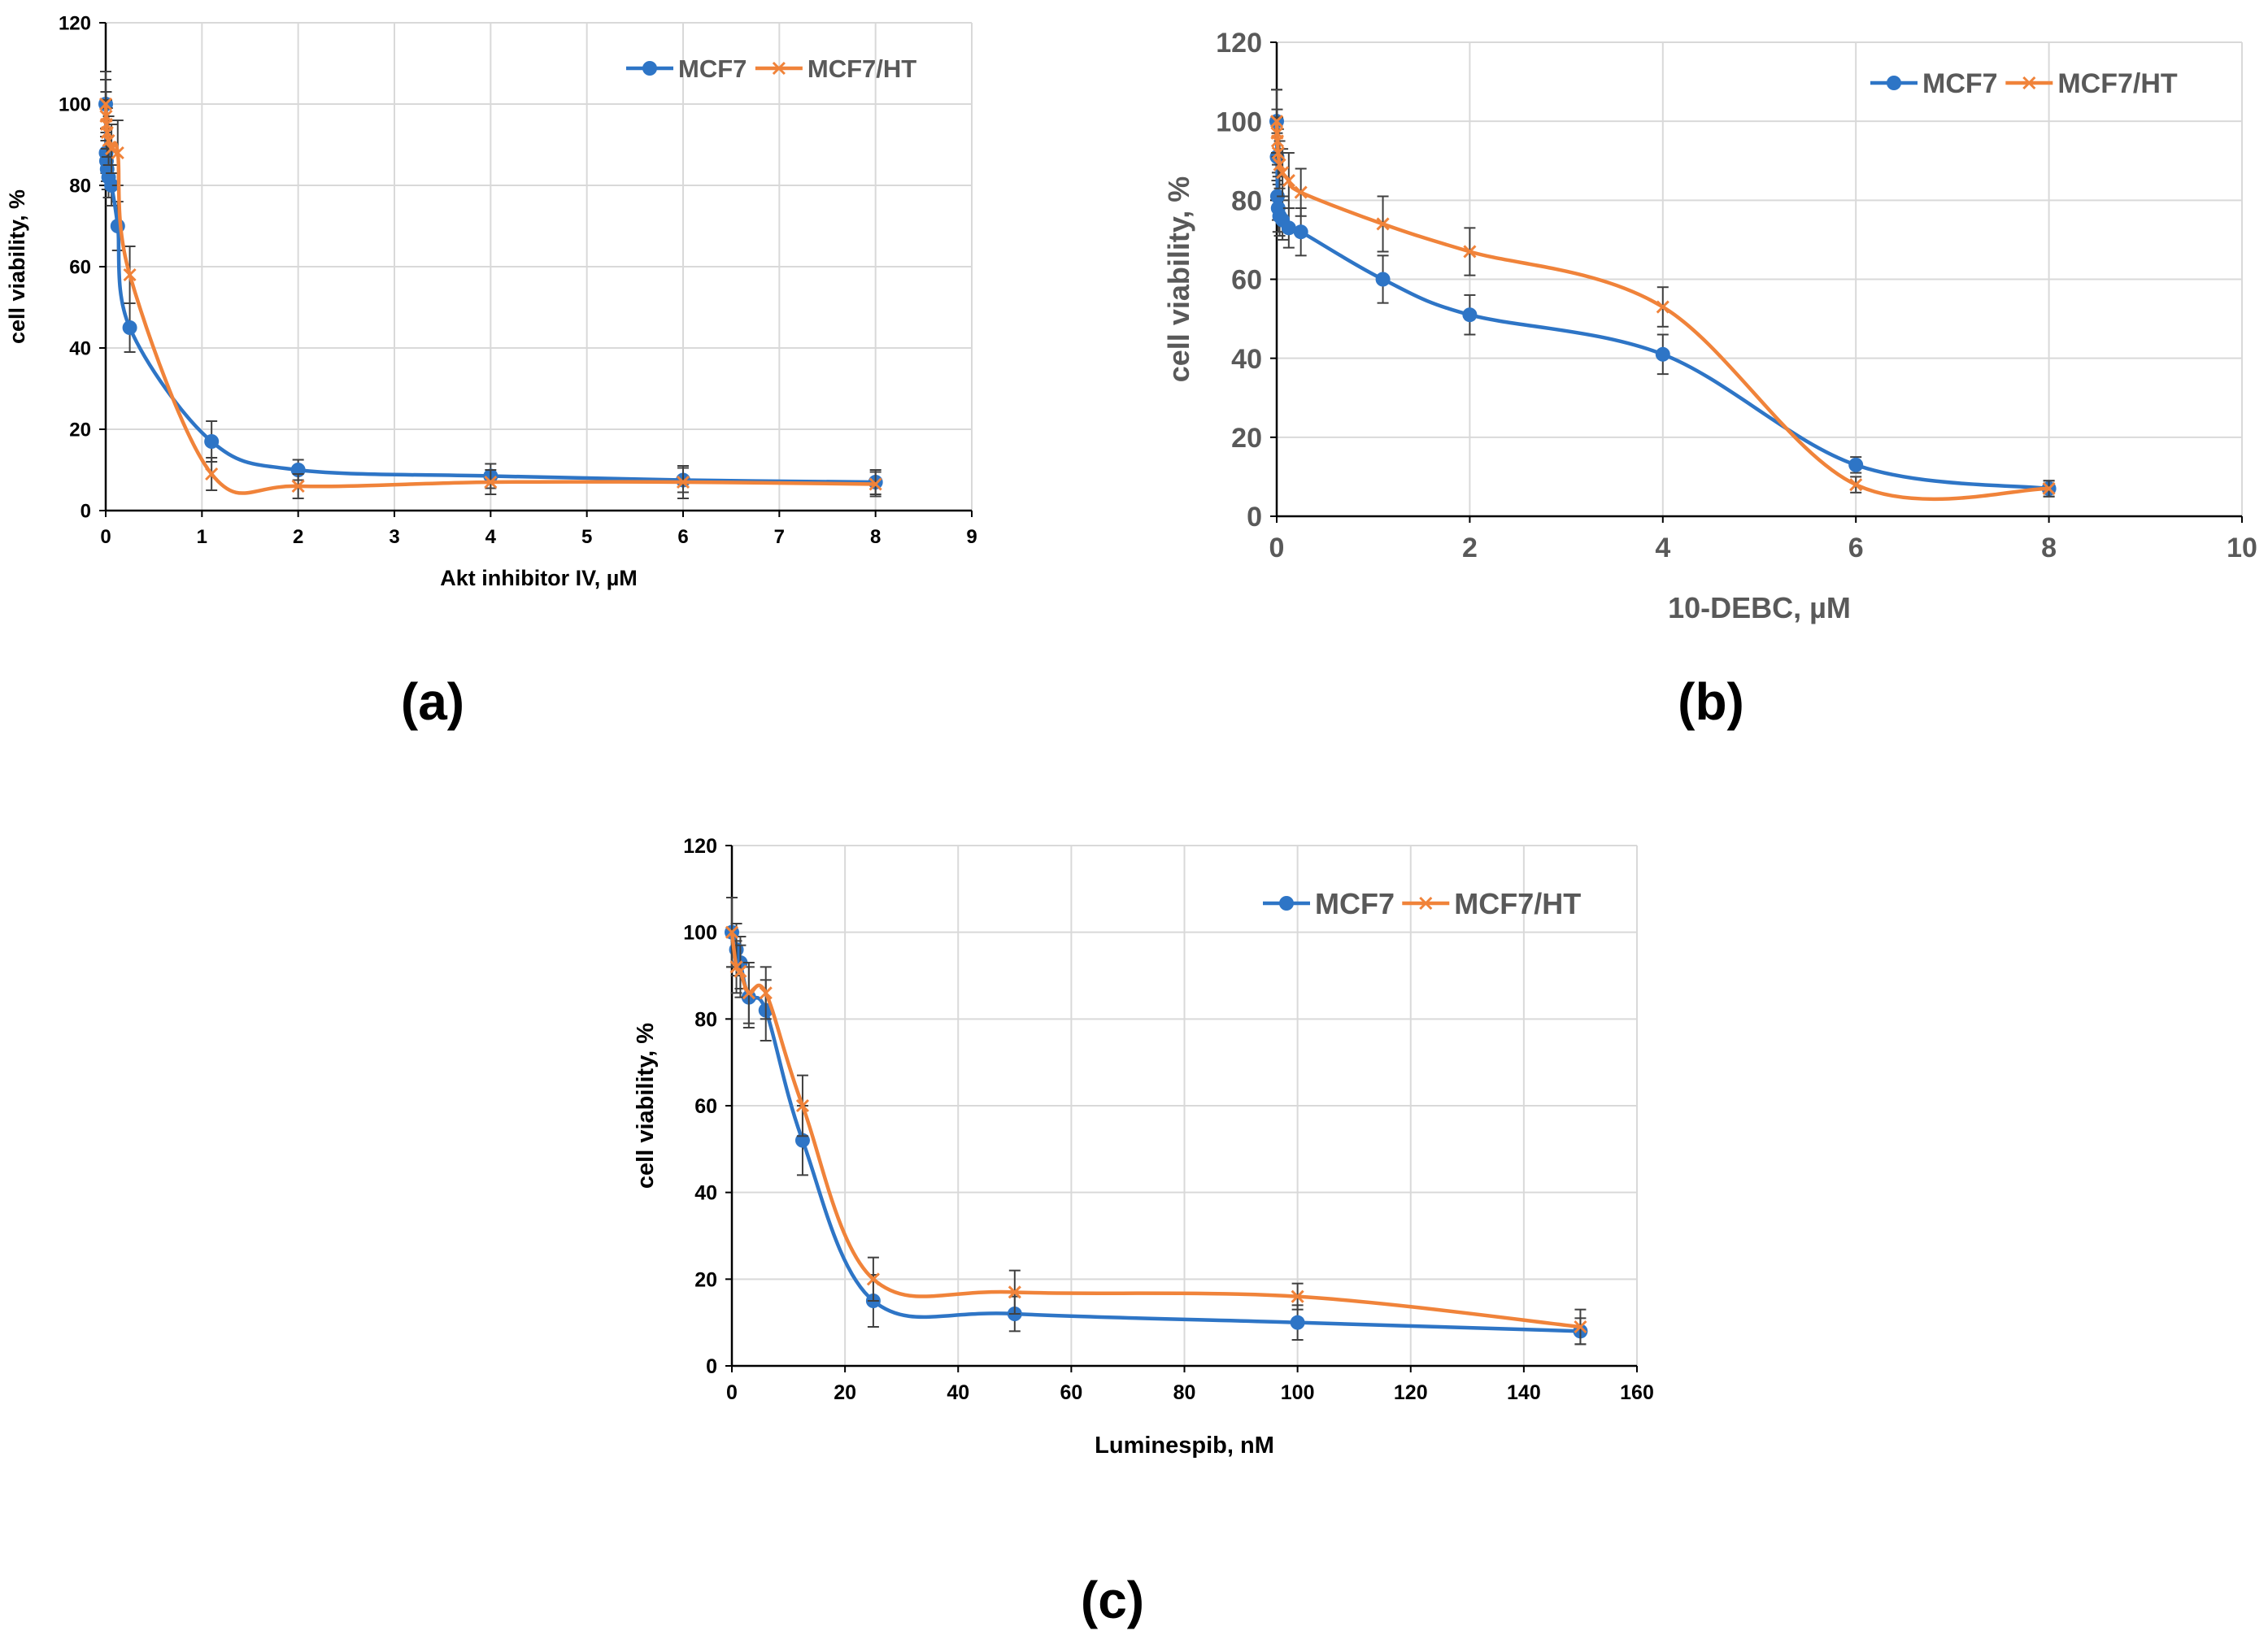 The width and height of the screenshot is (2268, 1635). I want to click on x-tick-label: 6, so click(1856, 548).